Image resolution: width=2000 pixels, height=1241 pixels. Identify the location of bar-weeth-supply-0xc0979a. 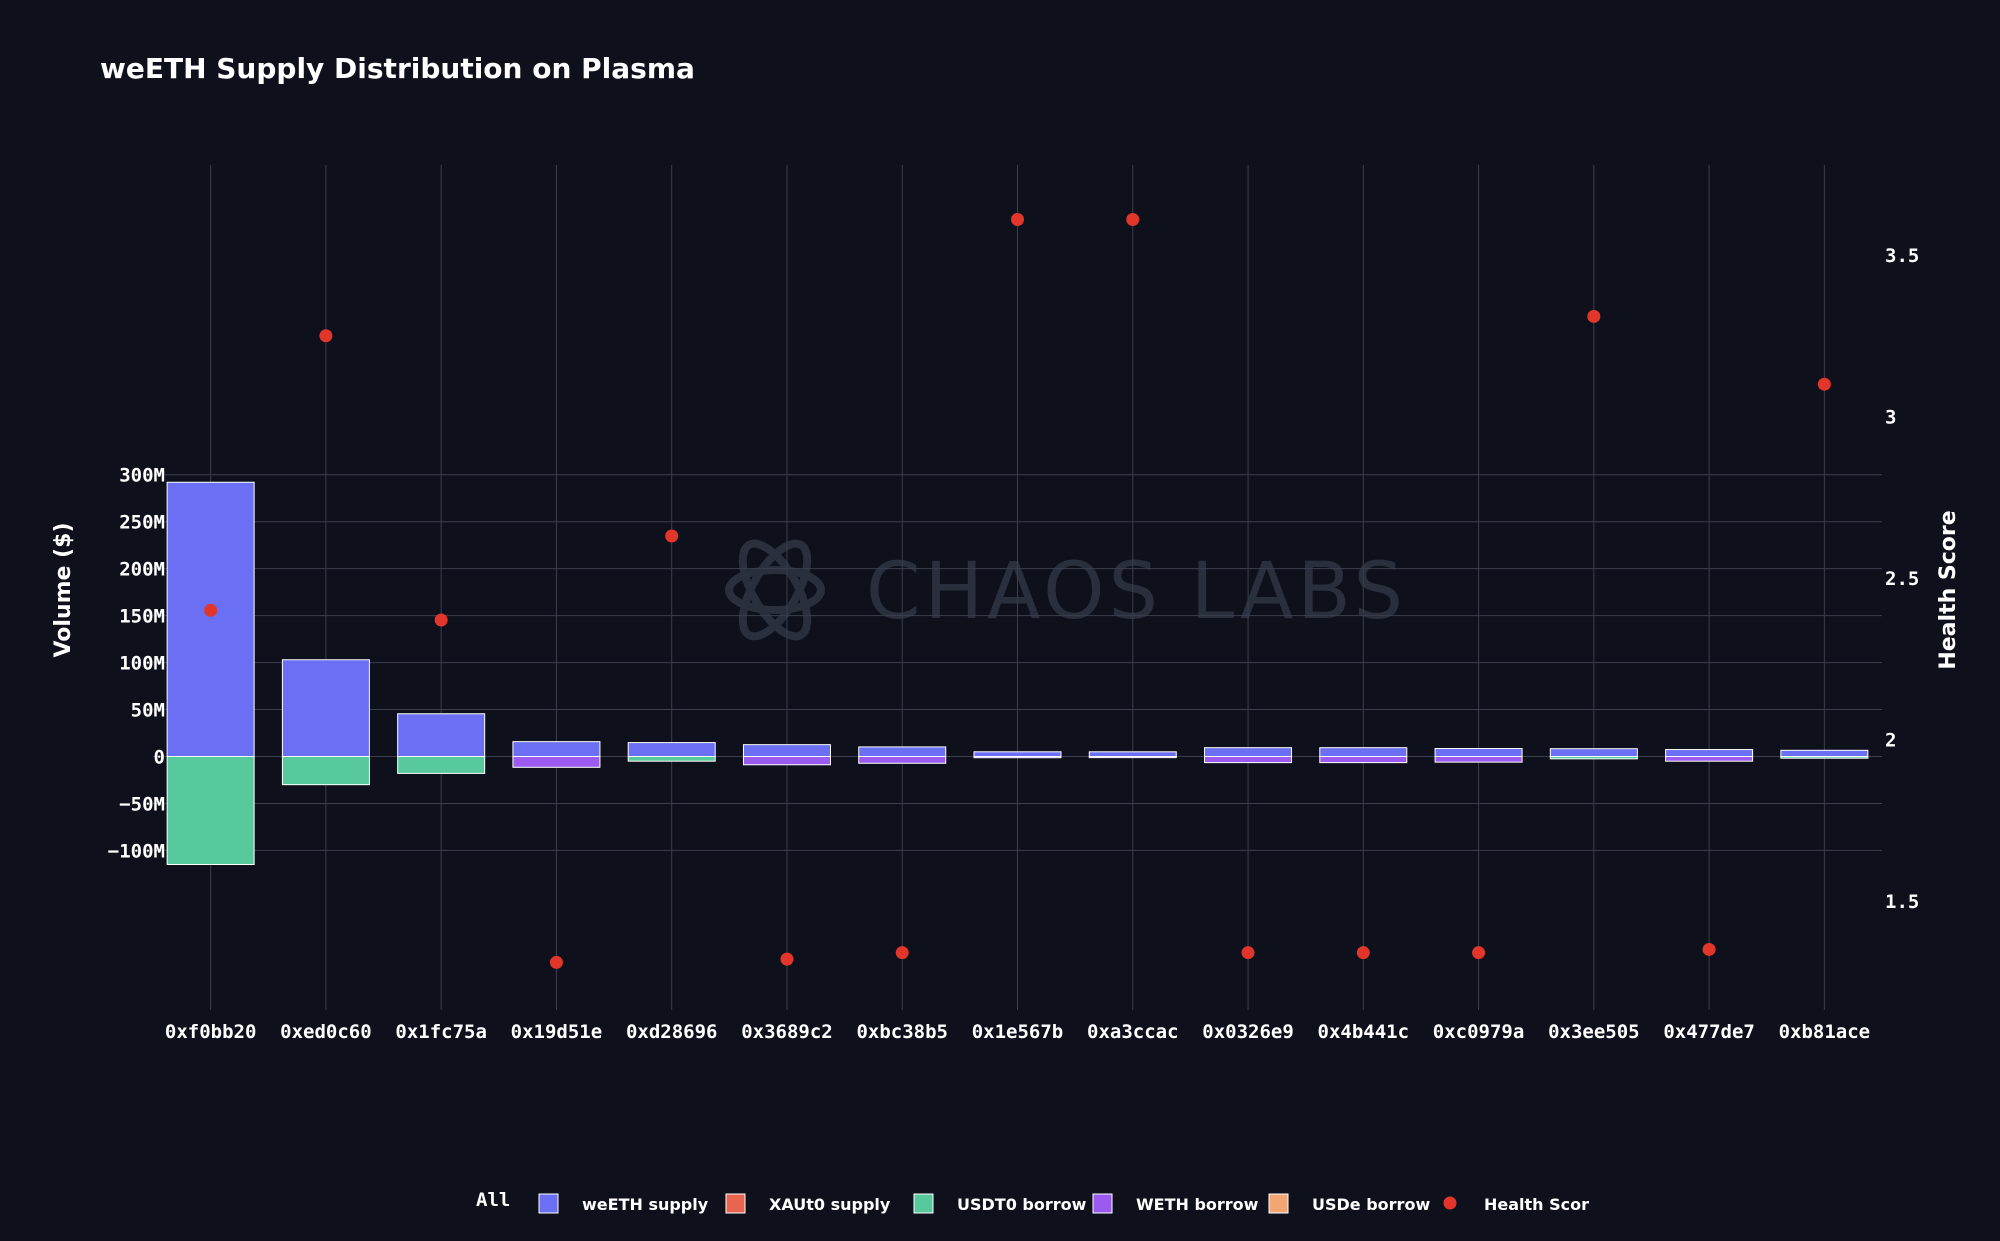
(1478, 752).